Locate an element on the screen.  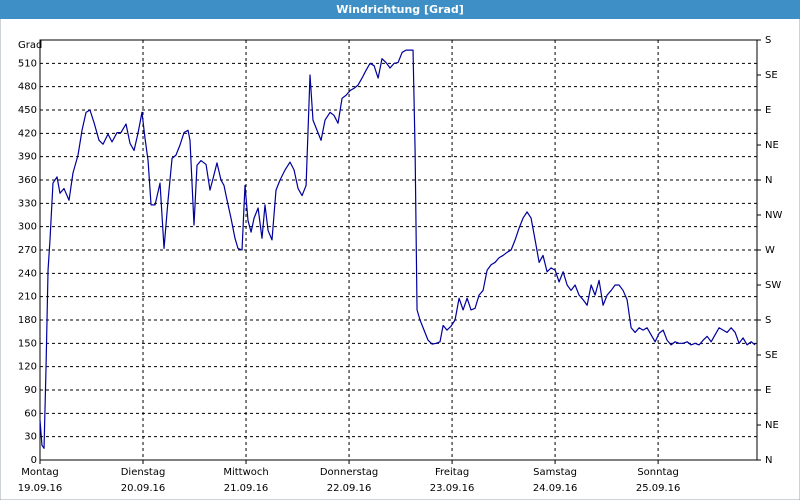
x-tick-date: 21.09.16 is located at coordinates (246, 488).